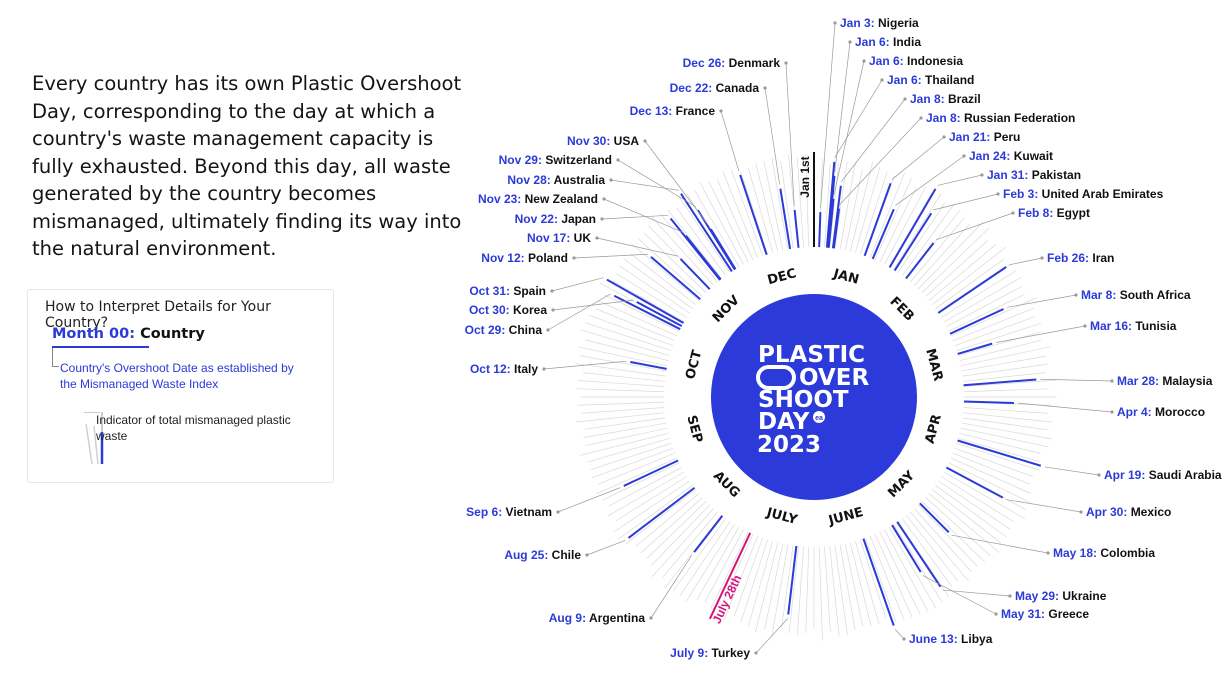 This screenshot has width=1231, height=692. Describe the element at coordinates (504, 258) in the screenshot. I see `country-date: Nov 12:` at that location.